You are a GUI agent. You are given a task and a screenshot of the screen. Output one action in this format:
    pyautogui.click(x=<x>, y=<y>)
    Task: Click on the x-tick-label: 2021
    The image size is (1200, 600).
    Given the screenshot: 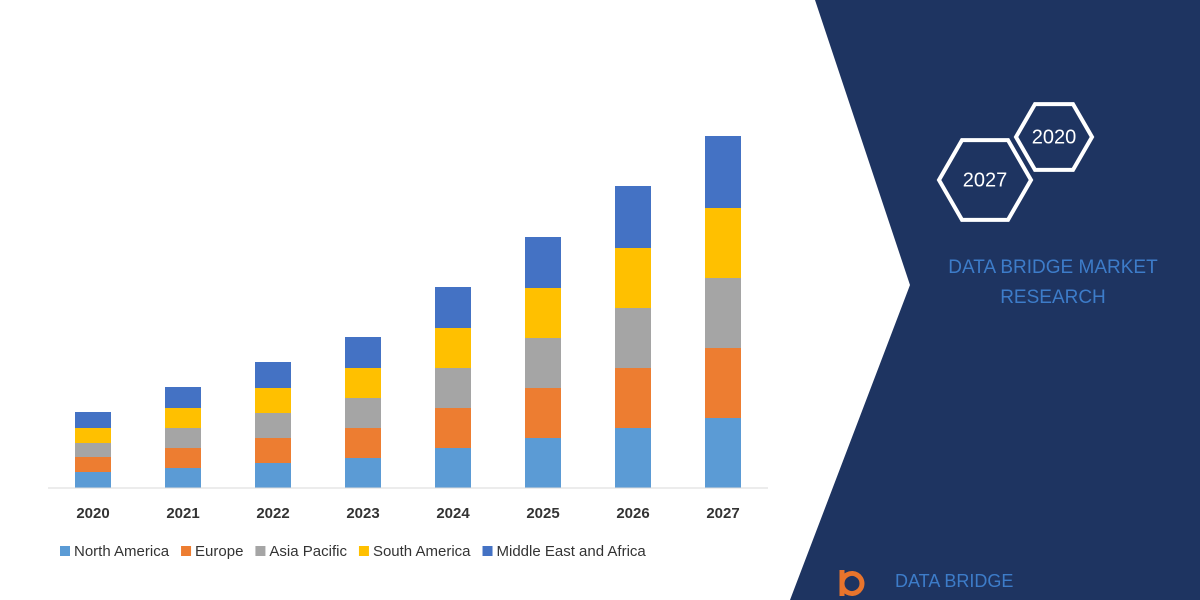 What is the action you would take?
    pyautogui.click(x=182, y=513)
    